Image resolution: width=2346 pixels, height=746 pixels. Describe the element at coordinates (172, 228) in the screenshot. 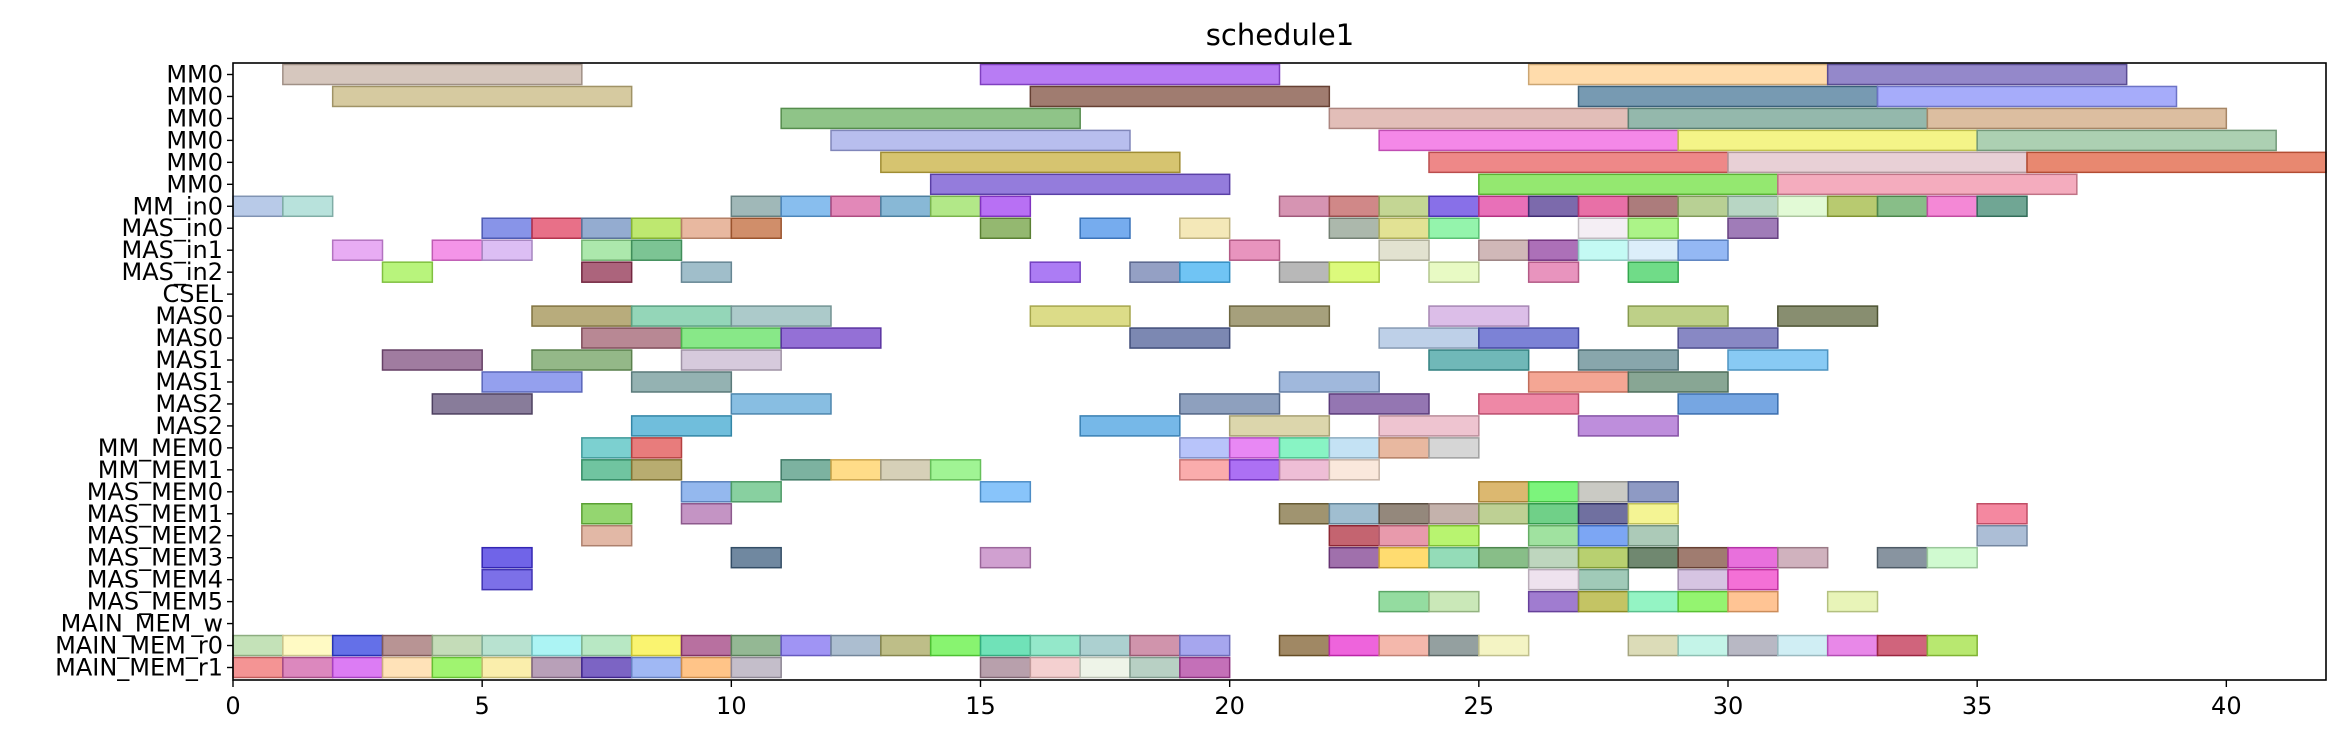

I see `y-tick-label: MAS_in0` at that location.